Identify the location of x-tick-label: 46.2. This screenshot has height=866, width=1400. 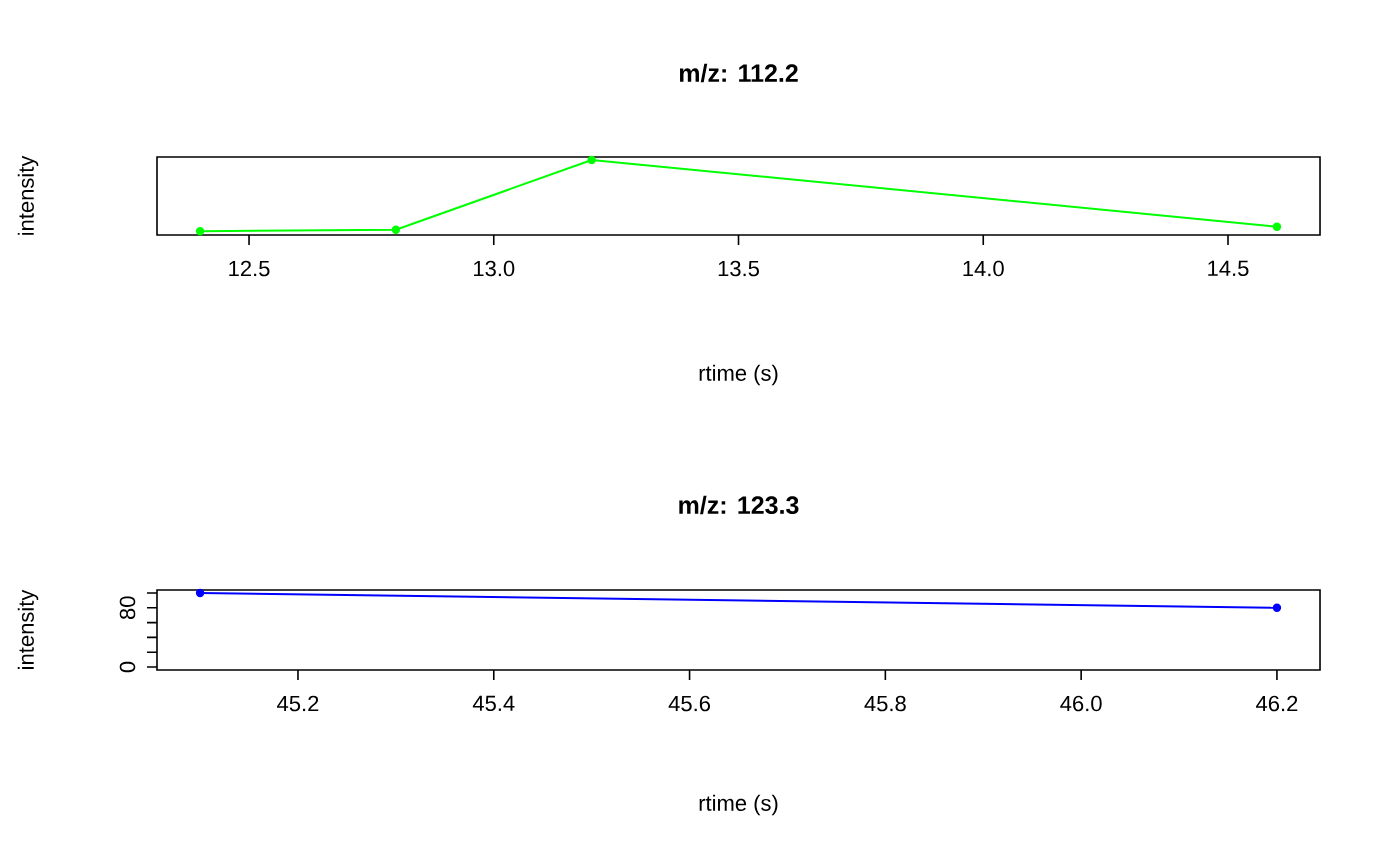
(1277, 703).